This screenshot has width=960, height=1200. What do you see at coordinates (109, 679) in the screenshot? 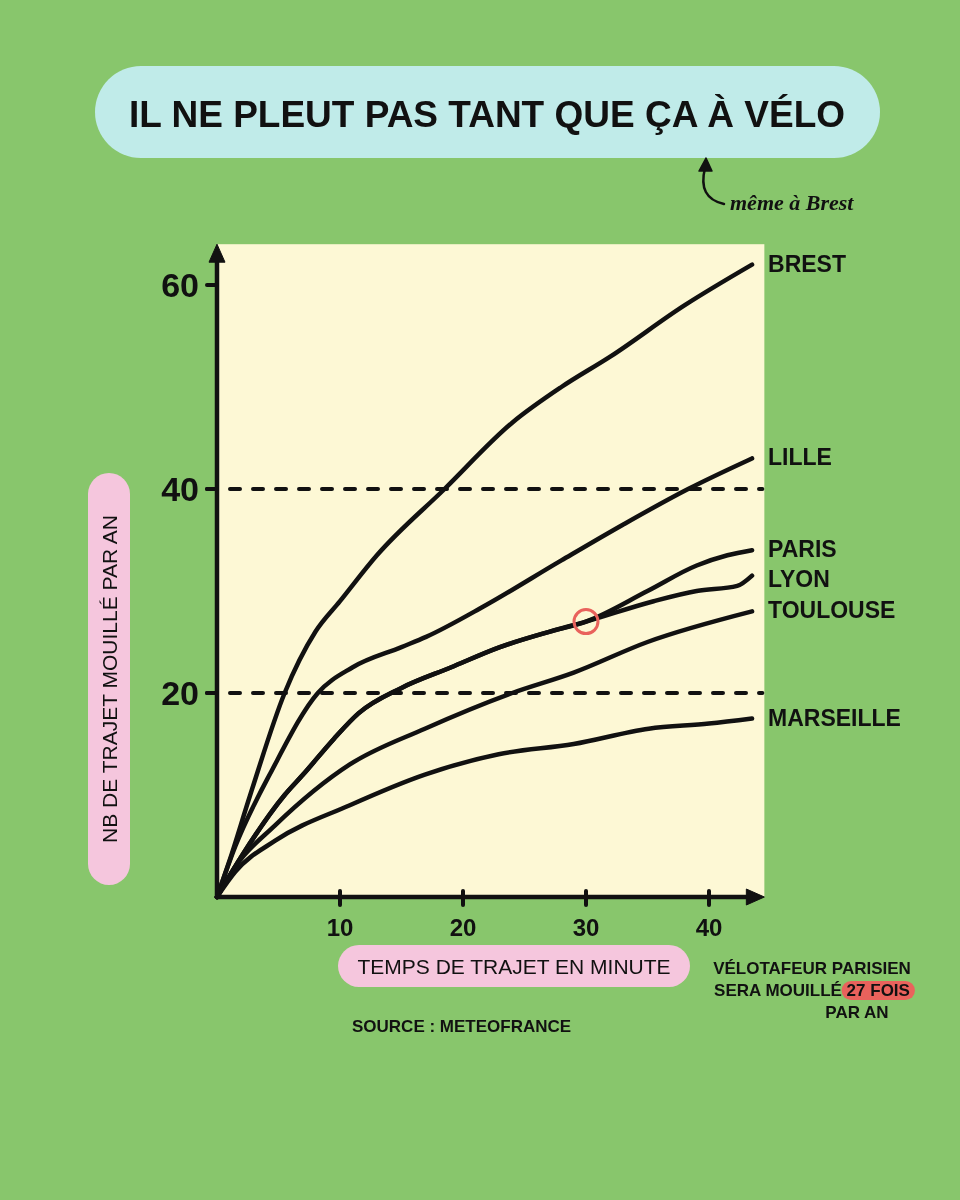
I see `y-axis-title: NB DE TRAJET MOUILLÉ PAR AN` at bounding box center [109, 679].